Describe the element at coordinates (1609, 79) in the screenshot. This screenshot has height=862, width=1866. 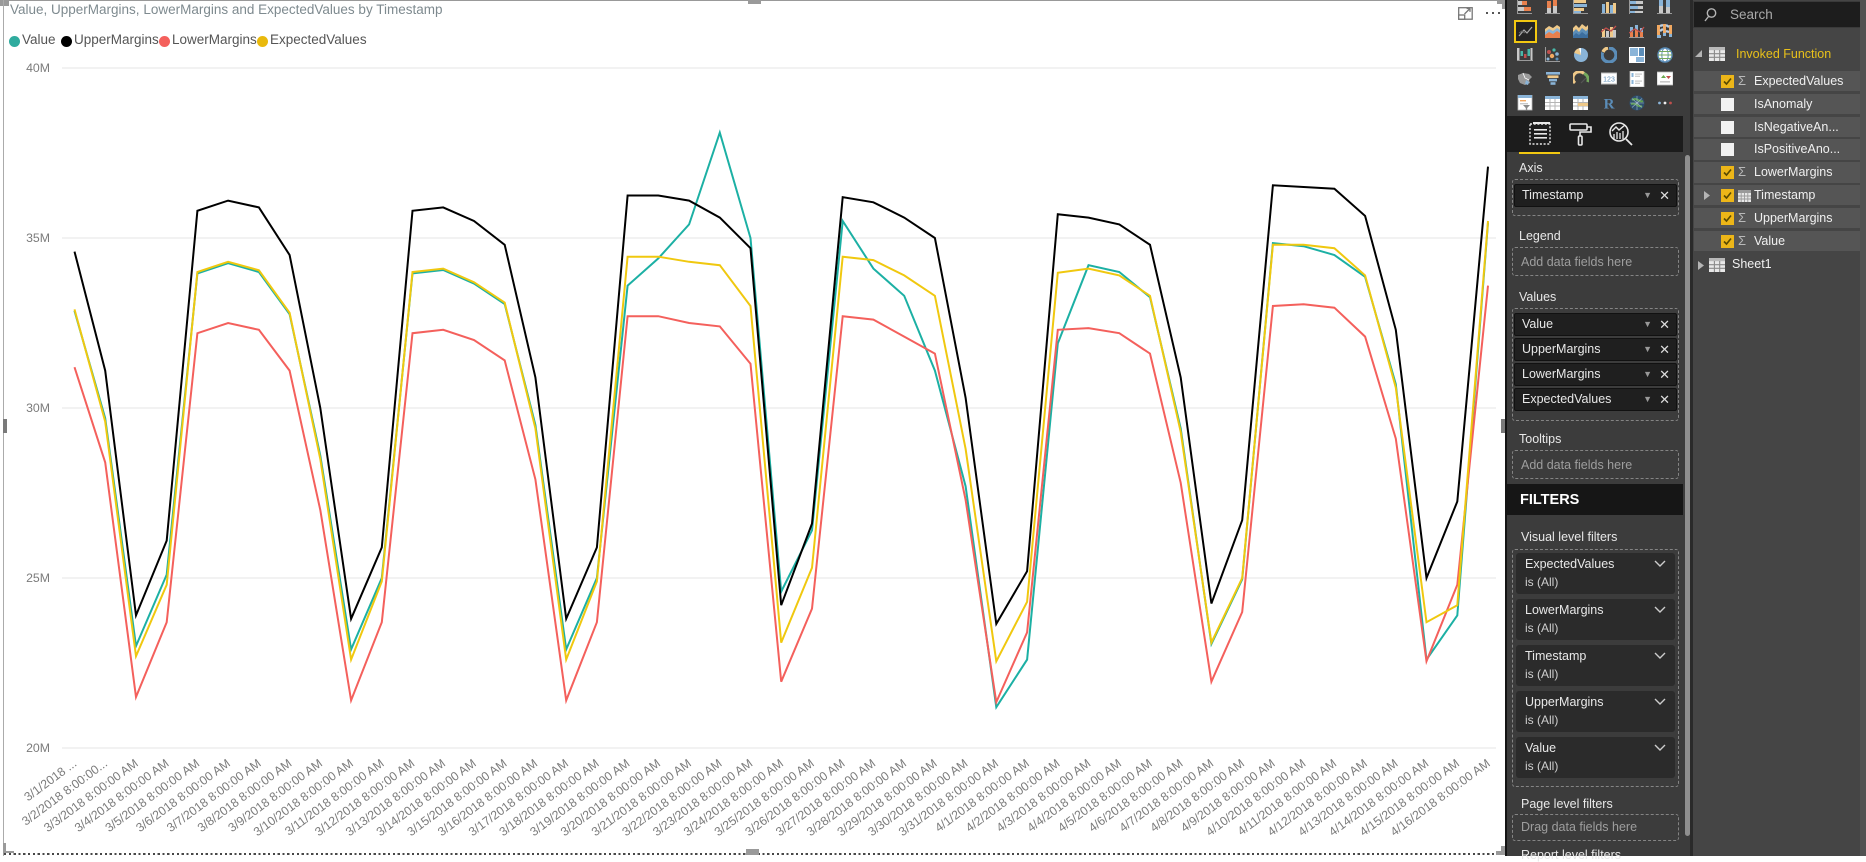
I see `svg-text: 123` at that location.